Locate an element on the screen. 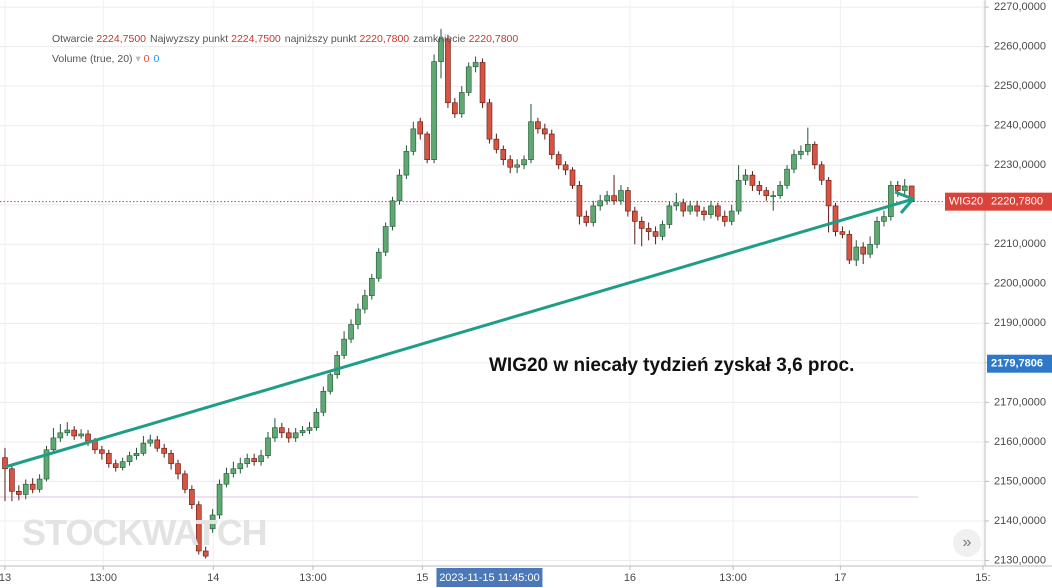  header-name: zamknięcie is located at coordinates (439, 39).